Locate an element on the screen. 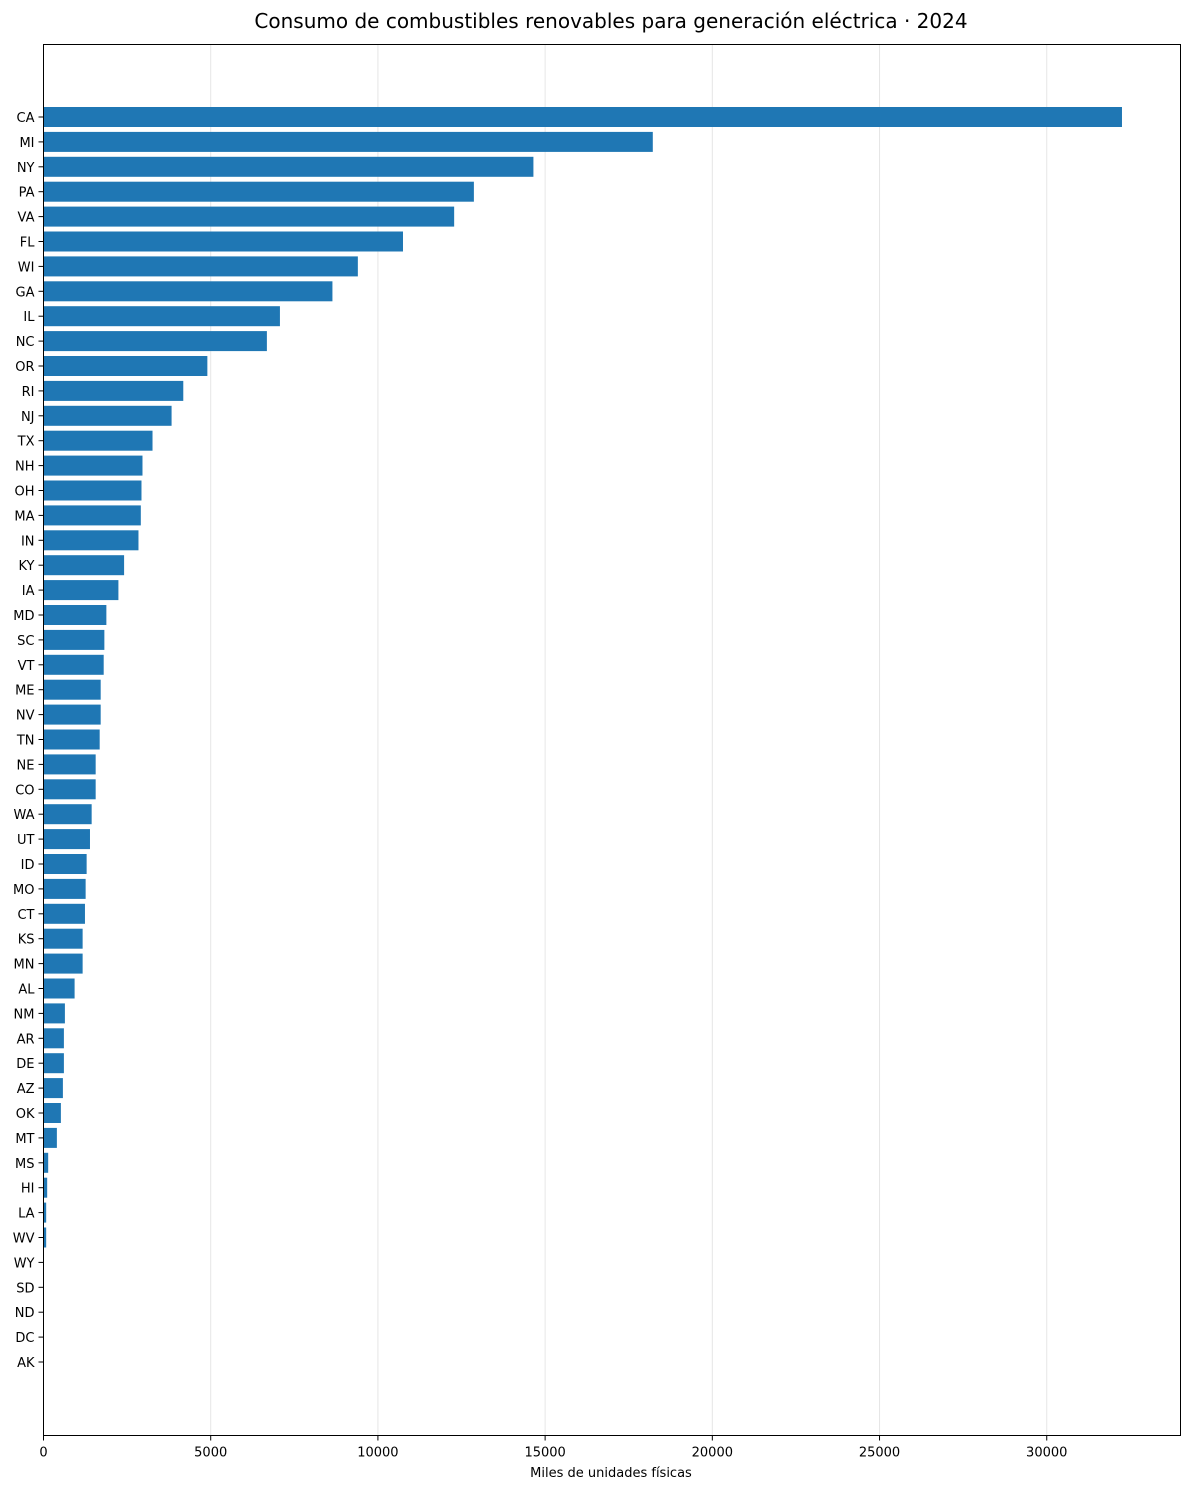  bar-ks is located at coordinates (63, 938).